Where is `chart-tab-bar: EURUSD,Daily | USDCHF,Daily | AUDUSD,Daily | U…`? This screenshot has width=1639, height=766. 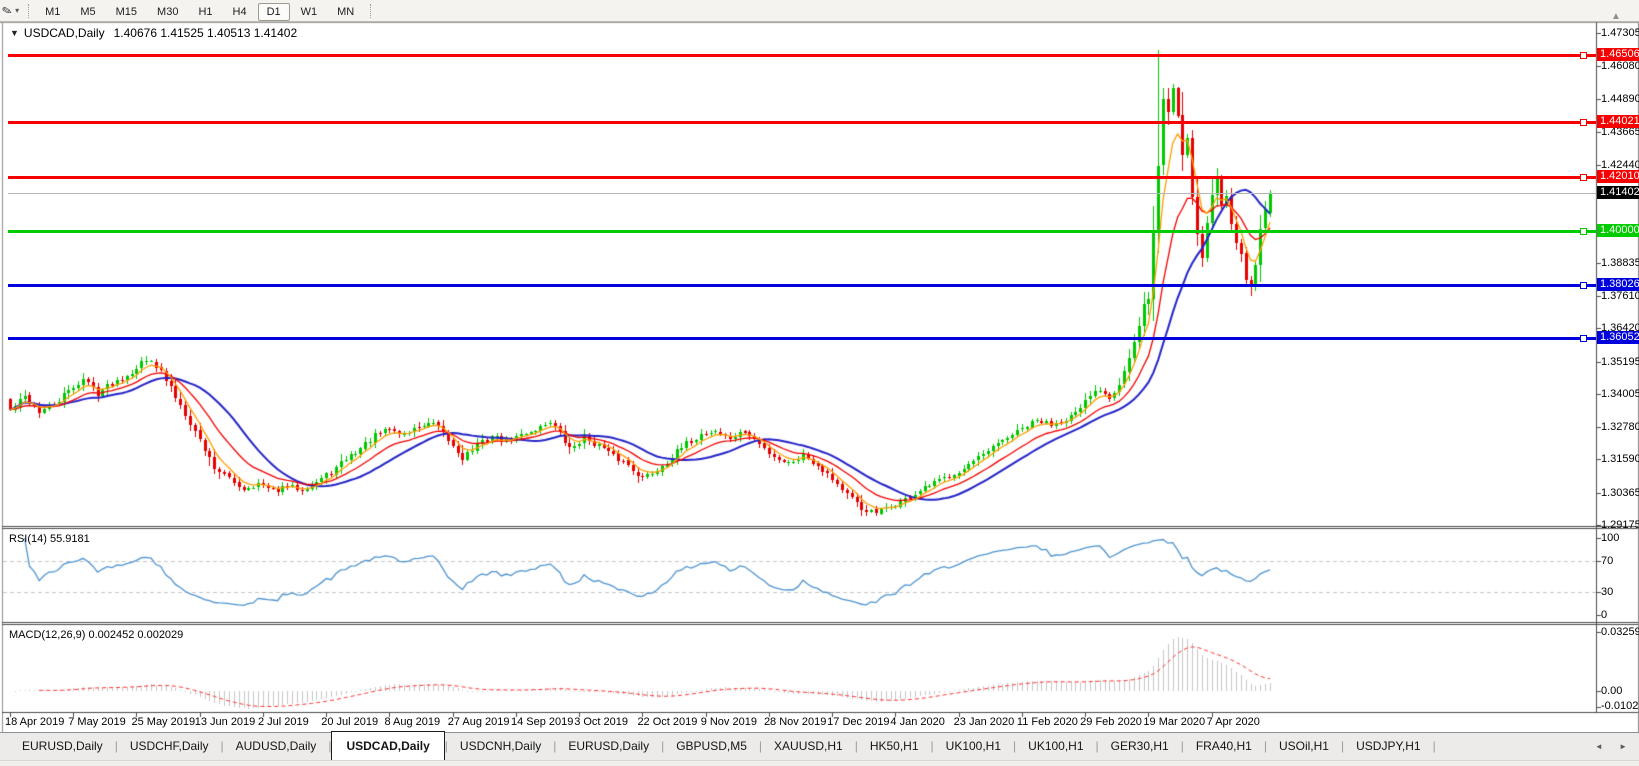 chart-tab-bar: EURUSD,Daily | USDCHF,Daily | AUDUSD,Daily | U… is located at coordinates (819, 745).